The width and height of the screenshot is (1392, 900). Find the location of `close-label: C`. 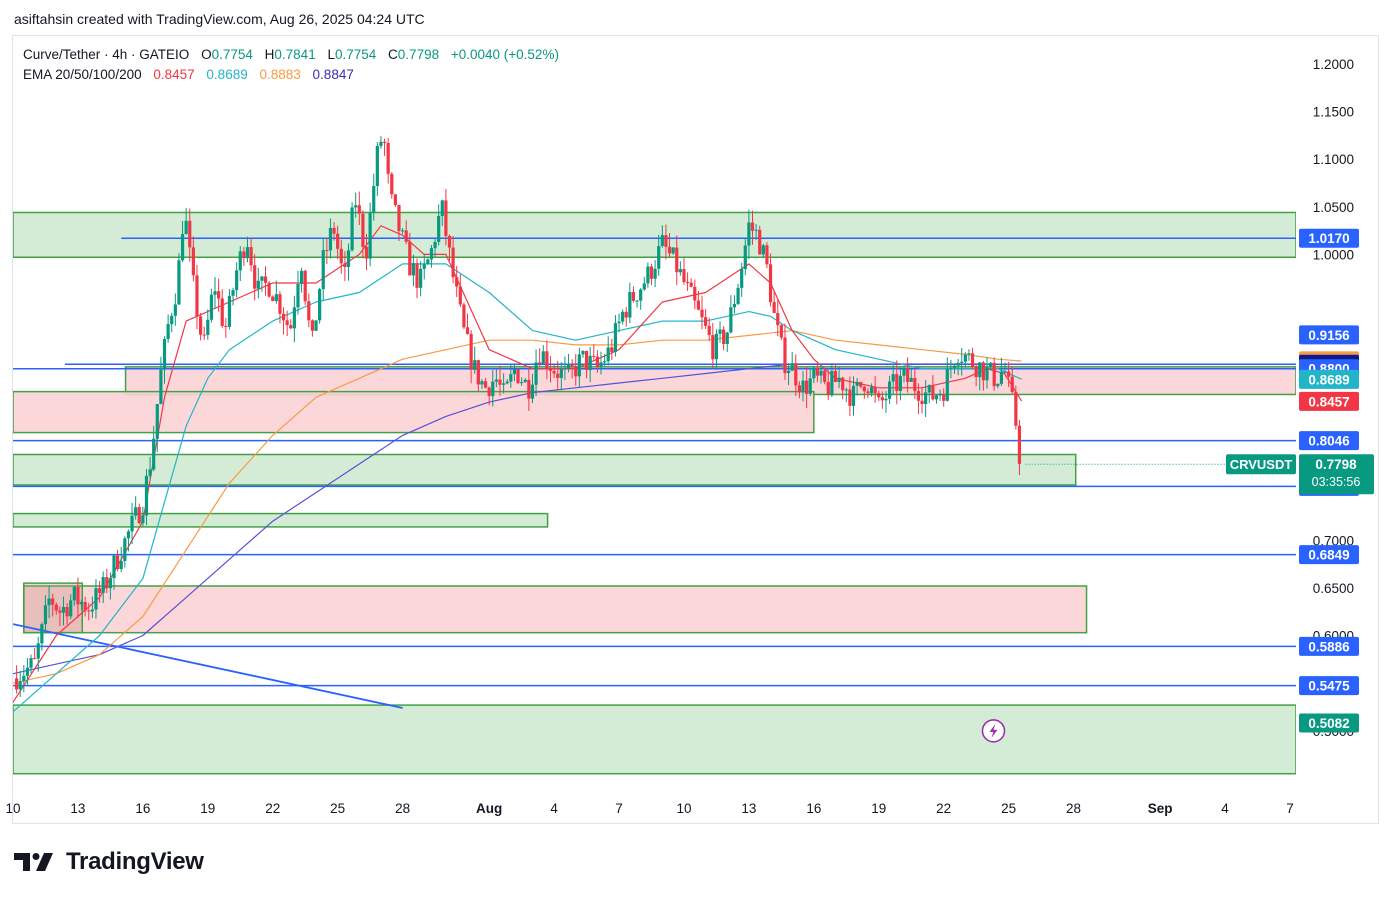

close-label: C is located at coordinates (393, 54).